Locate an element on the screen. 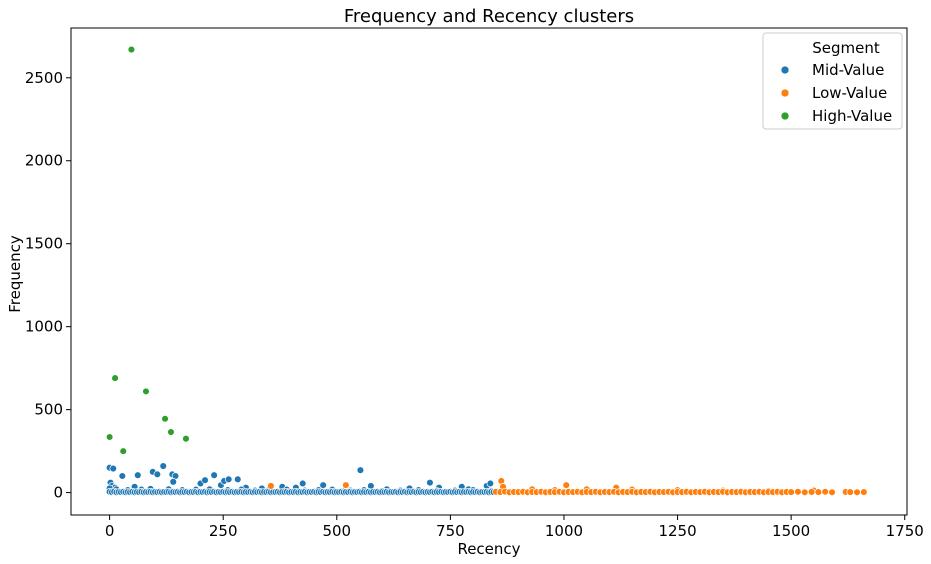  y-tick-label: 2500 is located at coordinates (44, 78).